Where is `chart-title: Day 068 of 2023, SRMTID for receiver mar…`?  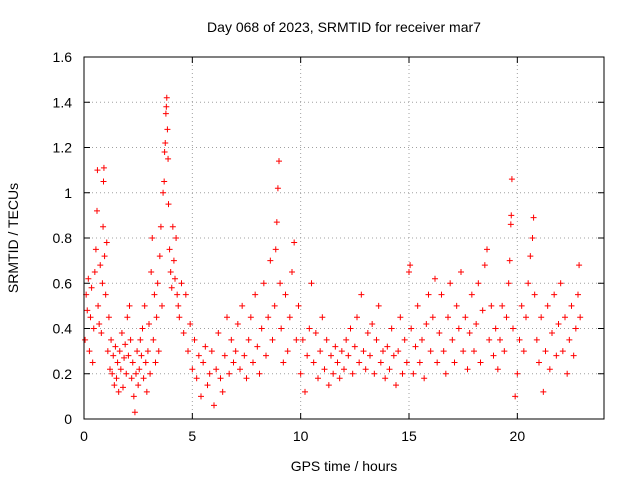 chart-title: Day 068 of 2023, SRMTID for receiver mar… is located at coordinates (344, 27).